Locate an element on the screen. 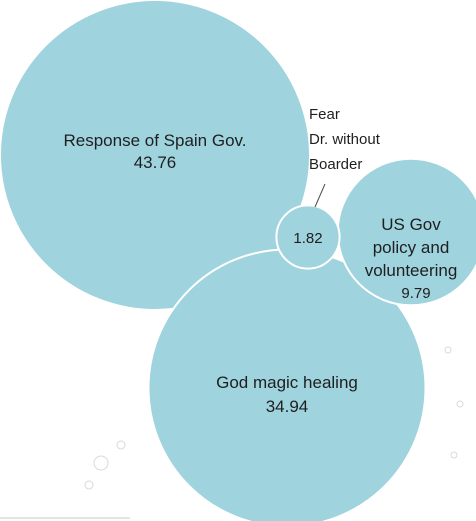  label-fear-line-1: Fear is located at coordinates (324, 114).